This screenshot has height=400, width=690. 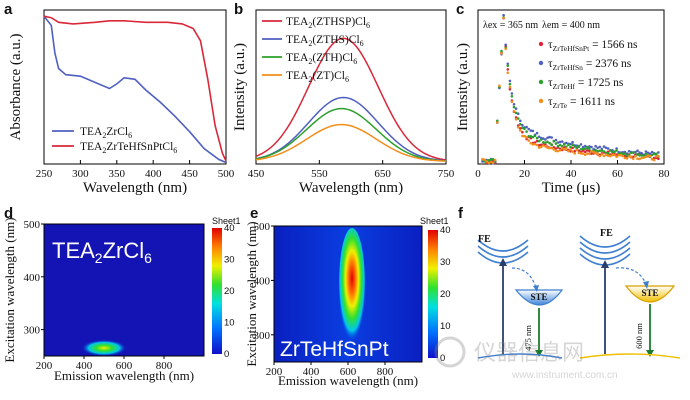 What do you see at coordinates (631, 276) in the screenshot?
I see `relaxation-arrow-right` at bounding box center [631, 276].